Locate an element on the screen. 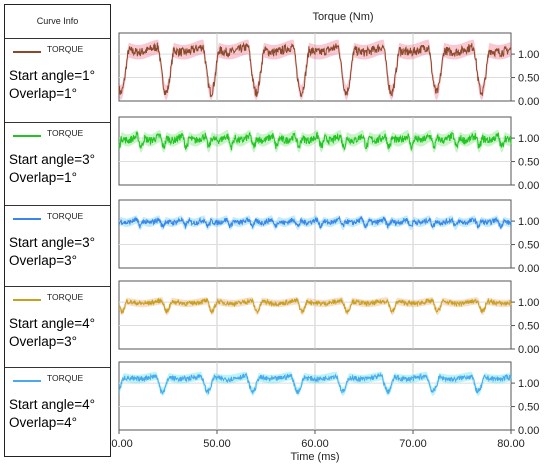 This screenshot has height=469, width=550. x-tick-label: 70.00 is located at coordinates (413, 444).